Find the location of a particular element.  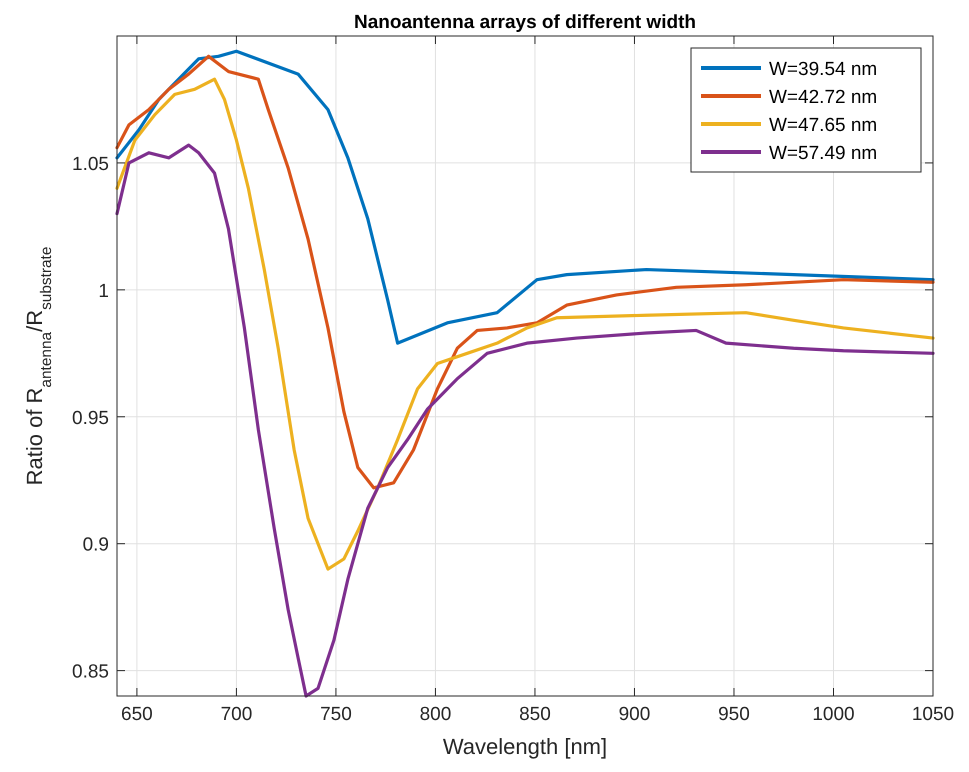

x-tick-label: 1050 is located at coordinates (933, 714).